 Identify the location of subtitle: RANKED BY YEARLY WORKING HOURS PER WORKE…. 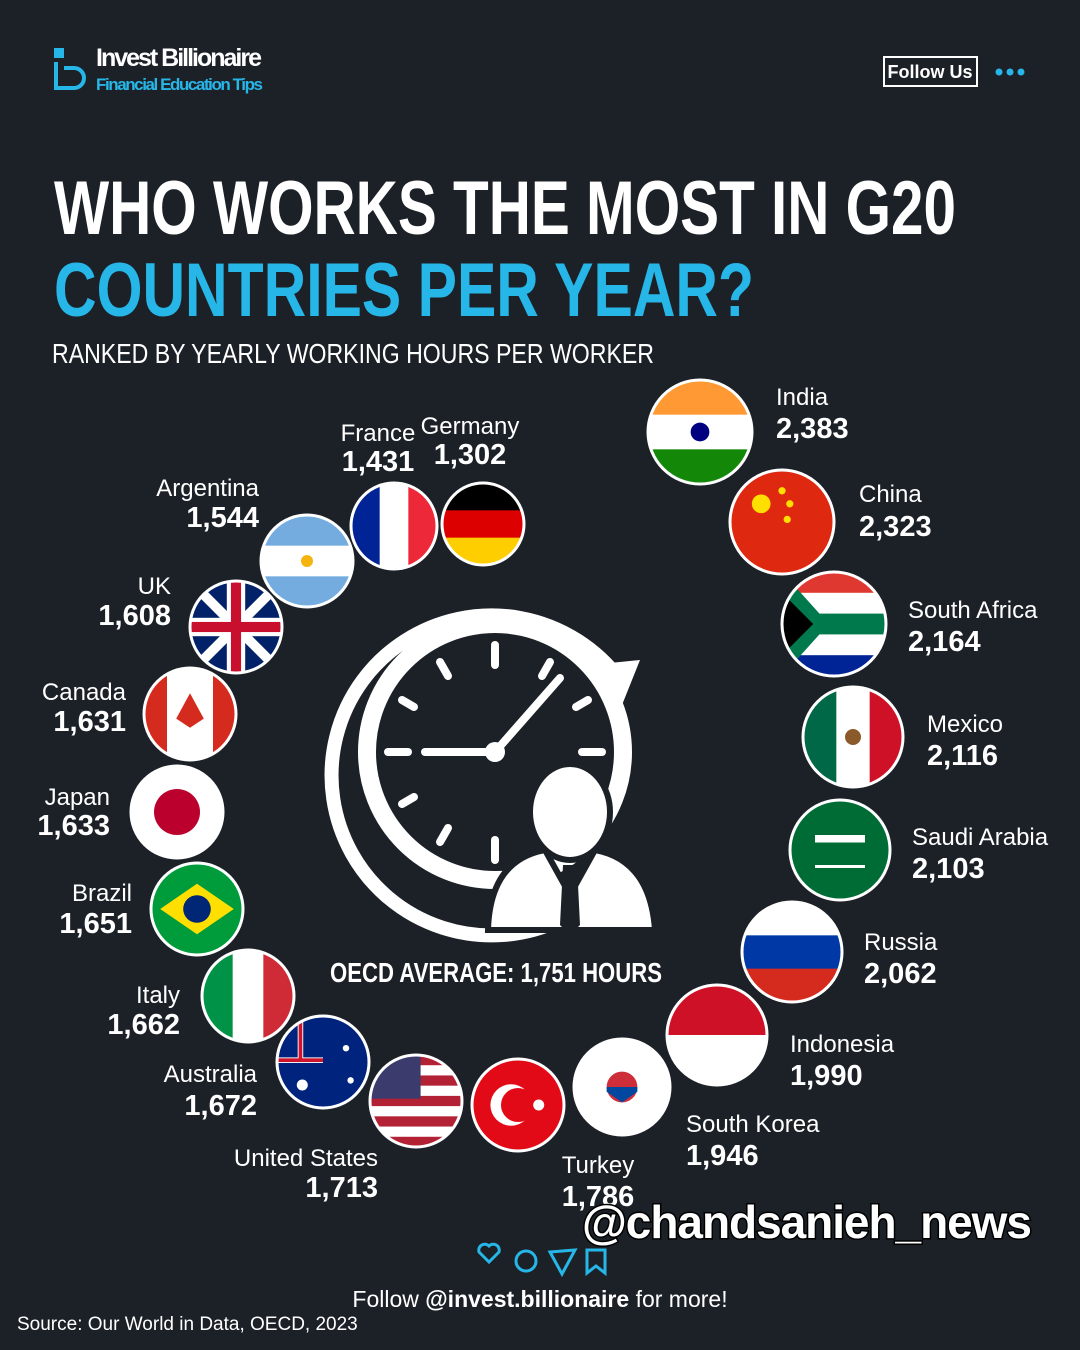
(353, 353).